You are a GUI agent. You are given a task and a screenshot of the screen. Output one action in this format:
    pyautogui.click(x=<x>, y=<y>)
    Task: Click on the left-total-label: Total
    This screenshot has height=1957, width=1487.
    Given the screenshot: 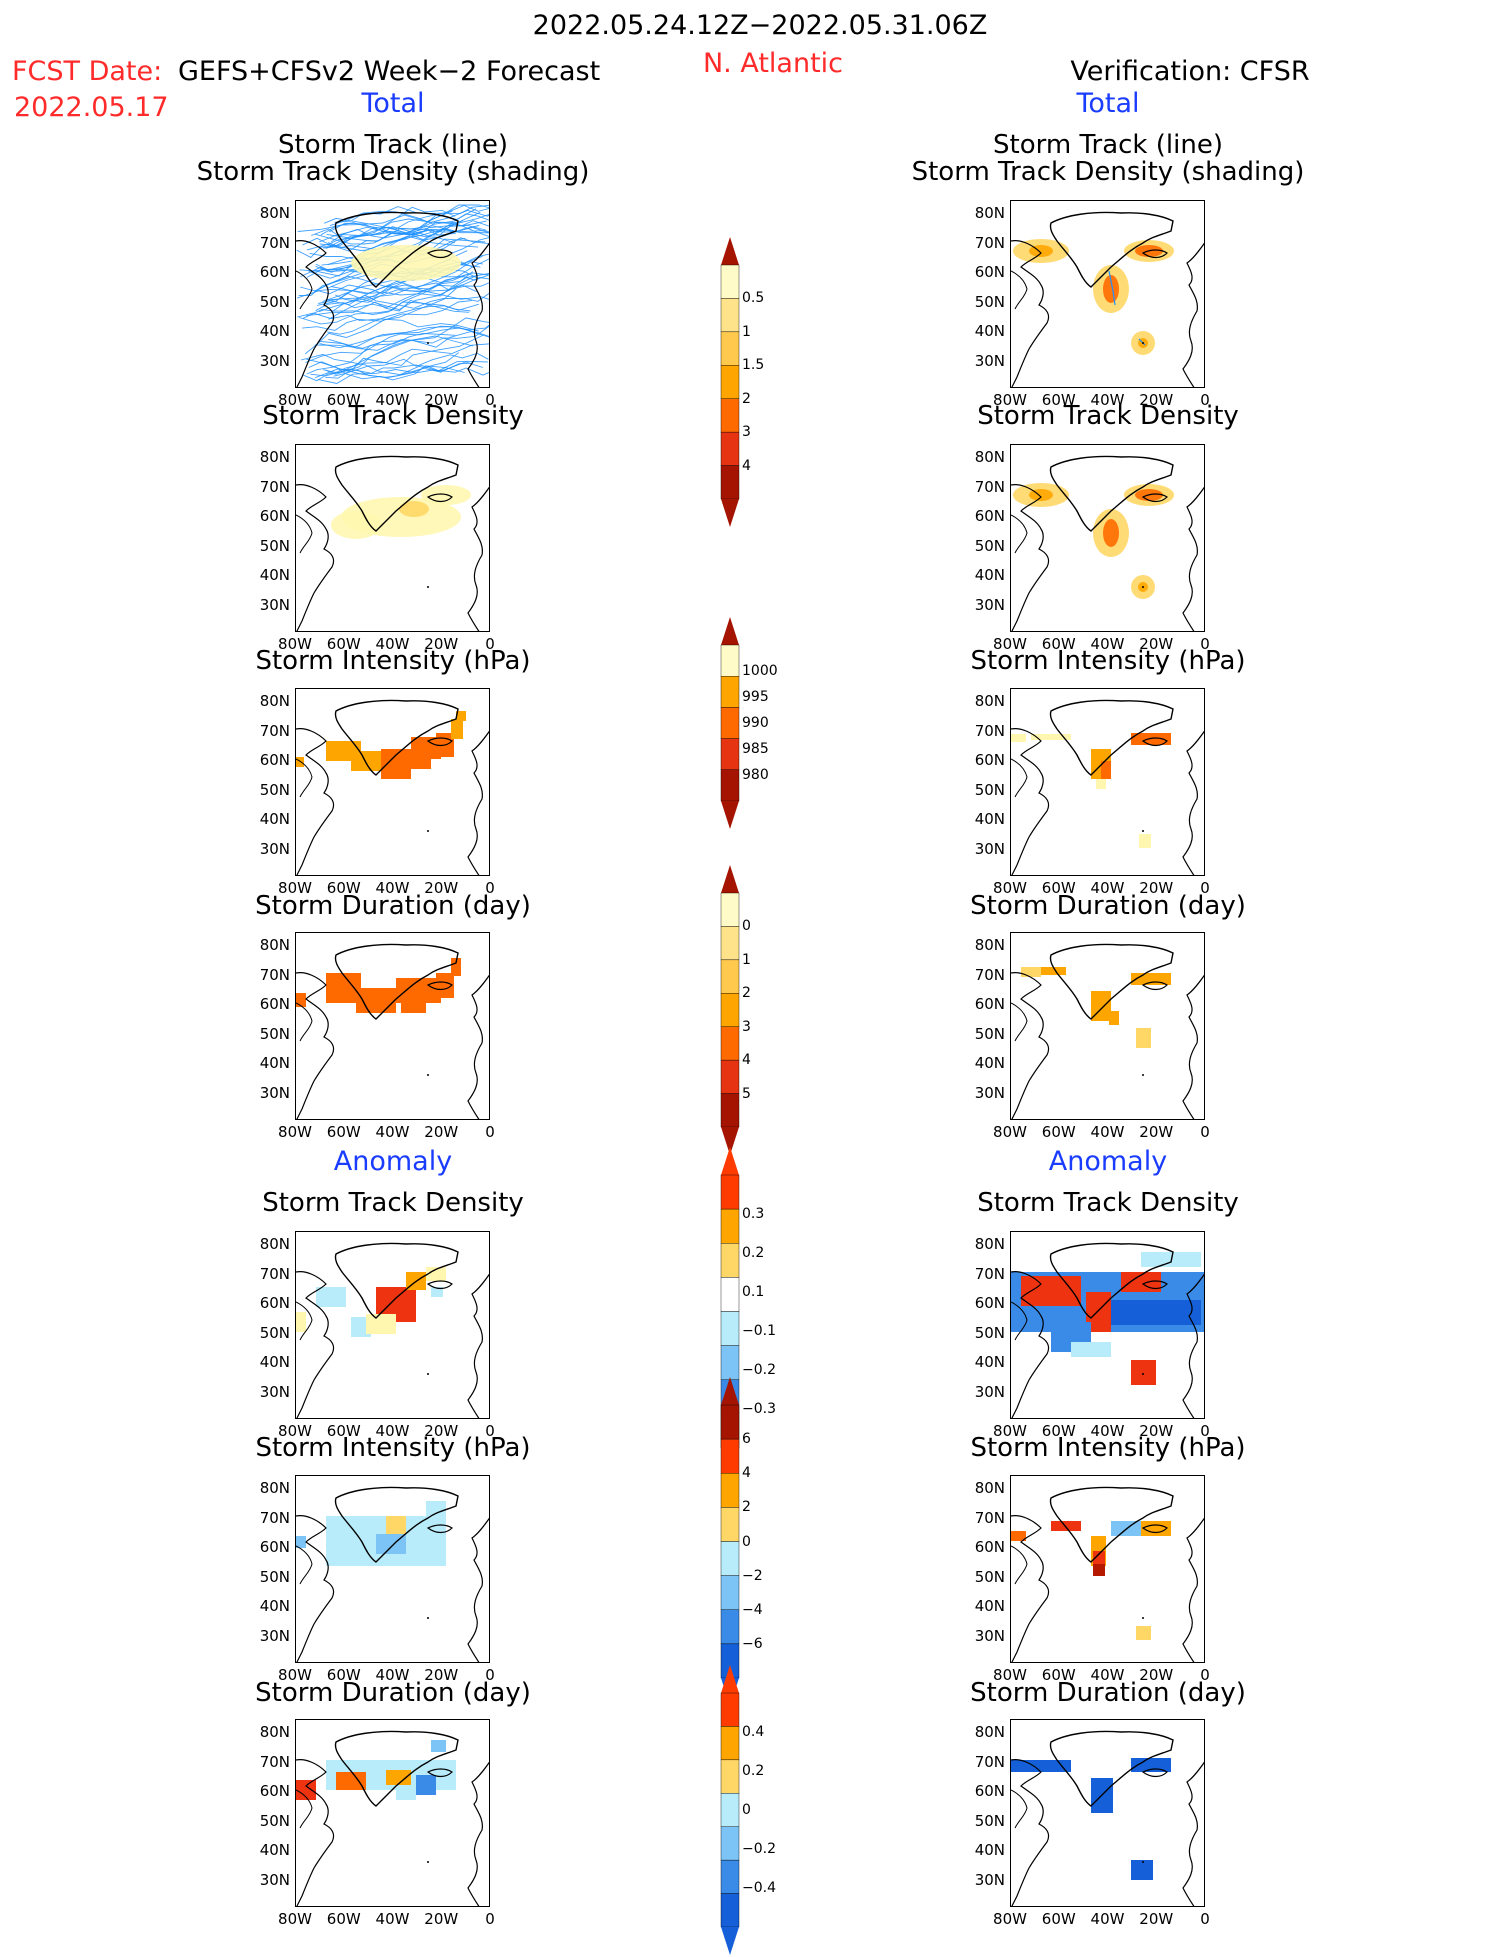 What is the action you would take?
    pyautogui.click(x=393, y=103)
    